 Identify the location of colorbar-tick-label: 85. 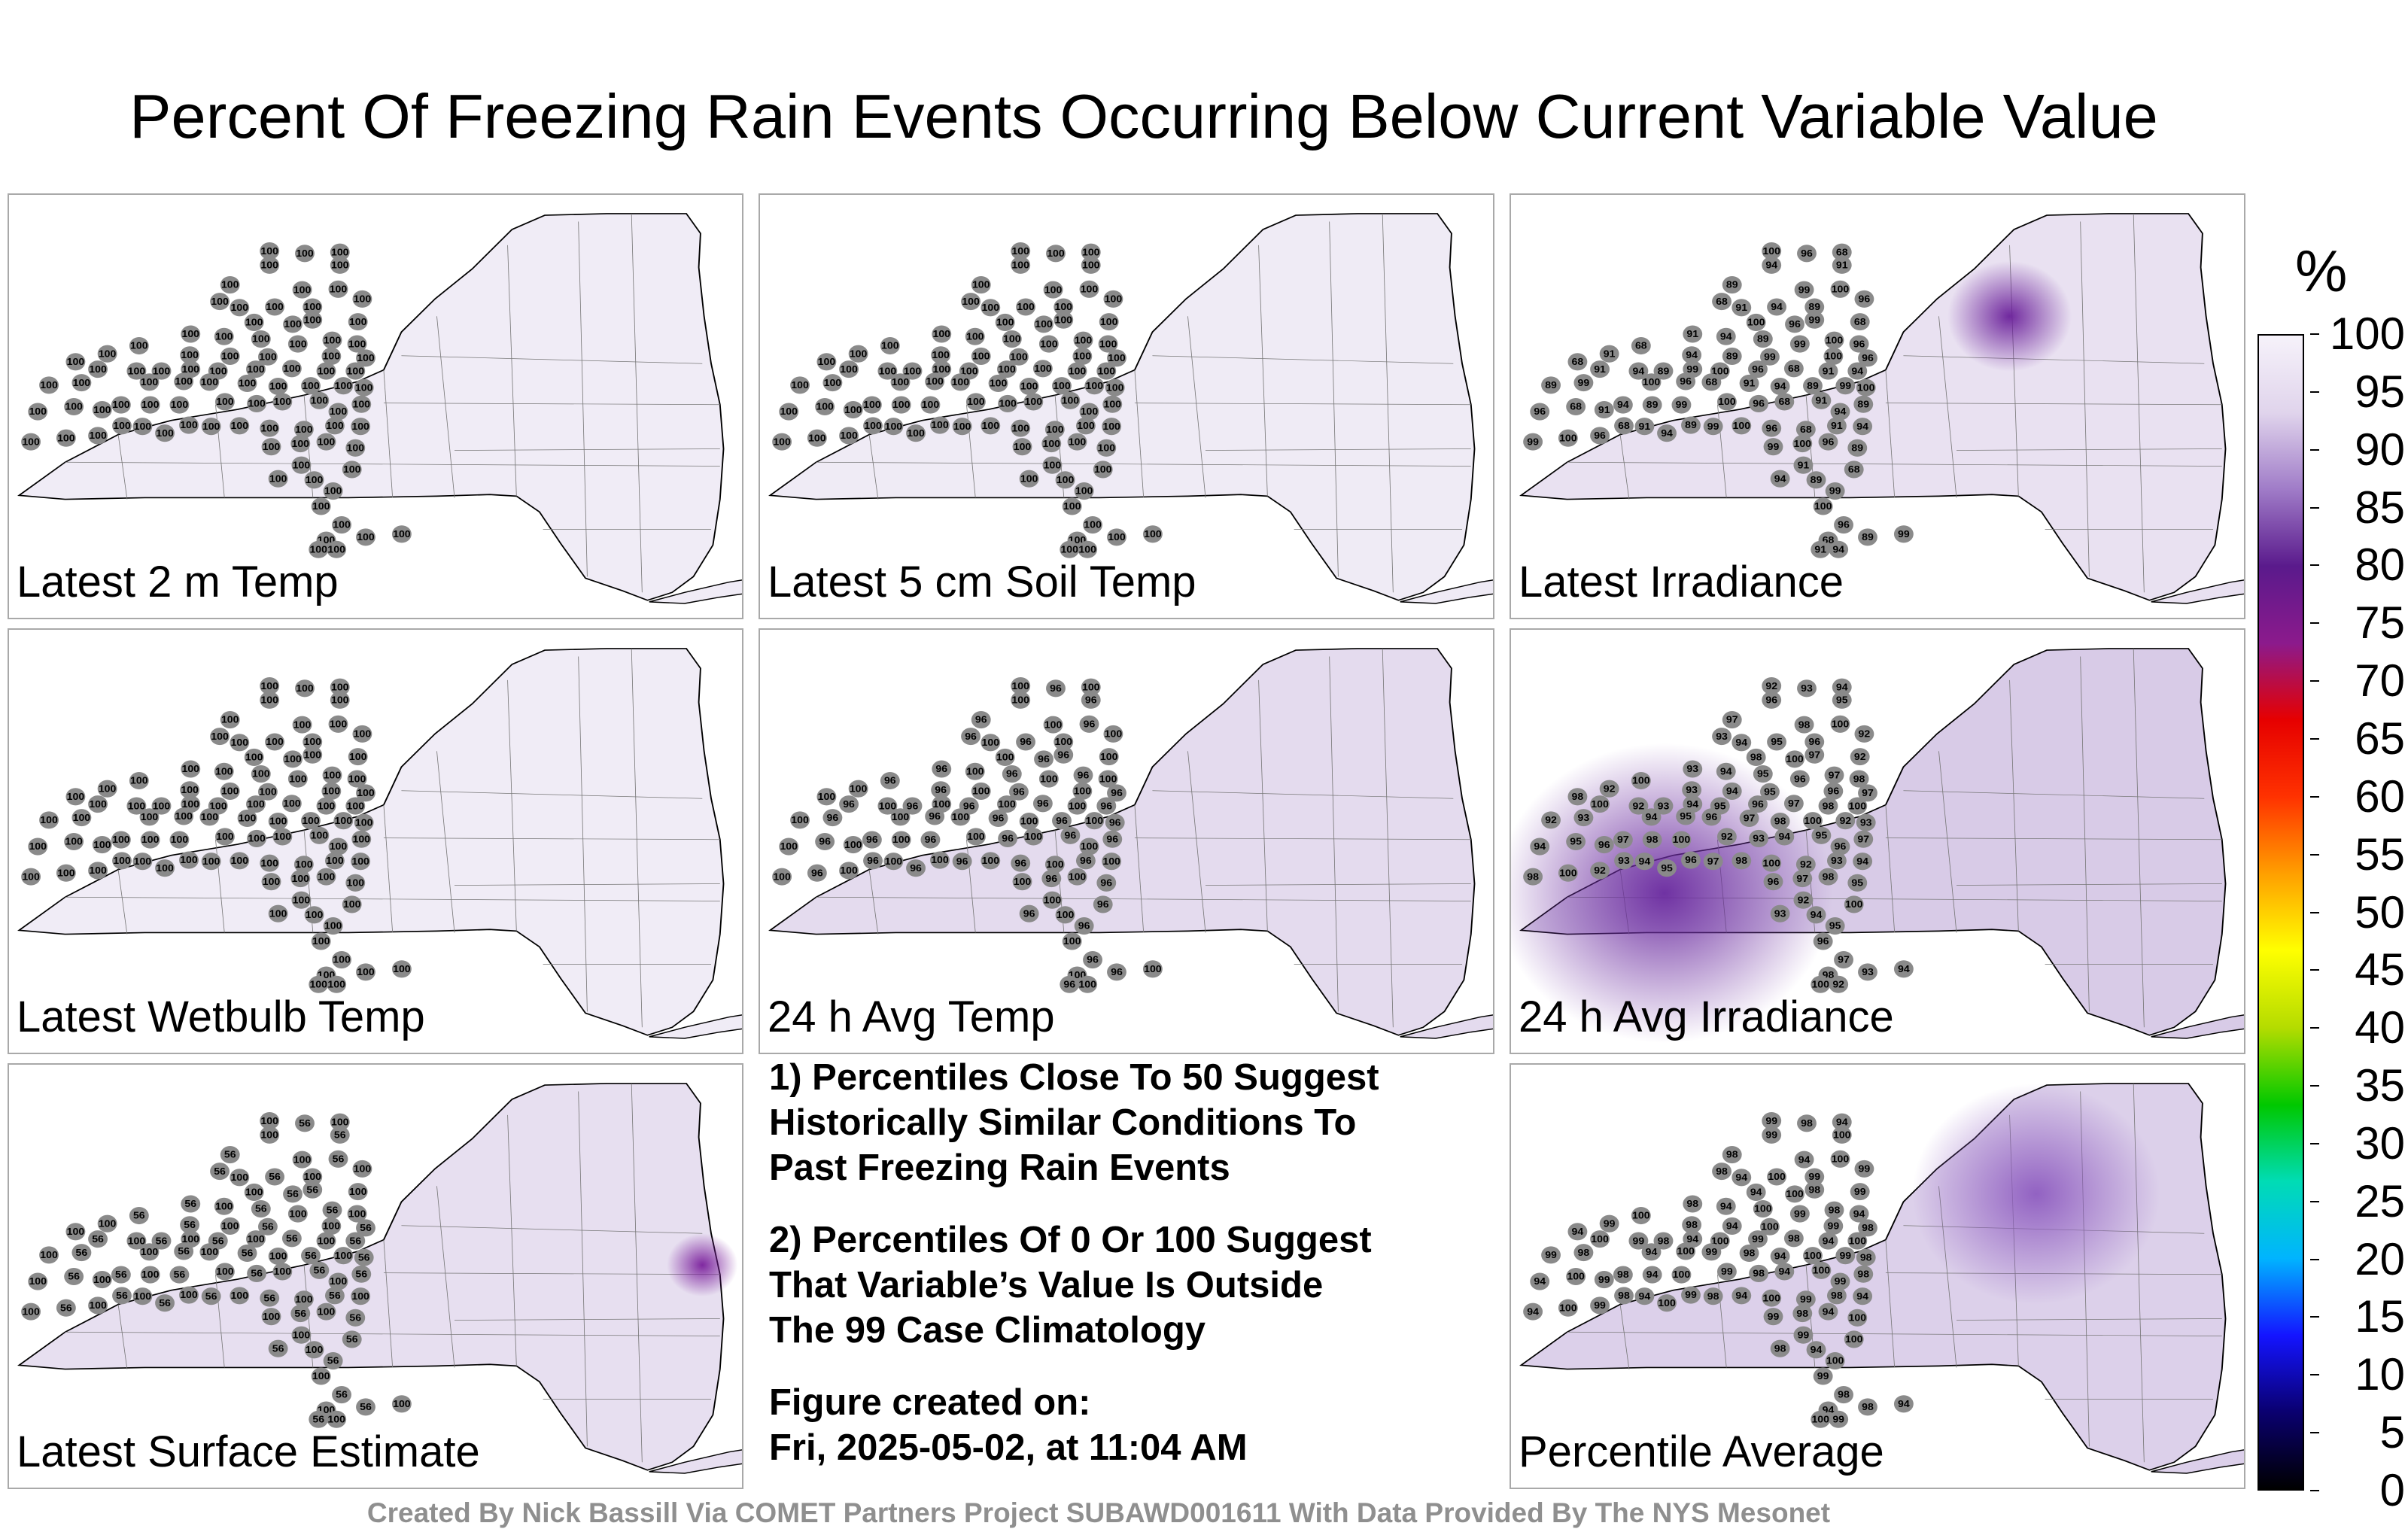
(2380, 507).